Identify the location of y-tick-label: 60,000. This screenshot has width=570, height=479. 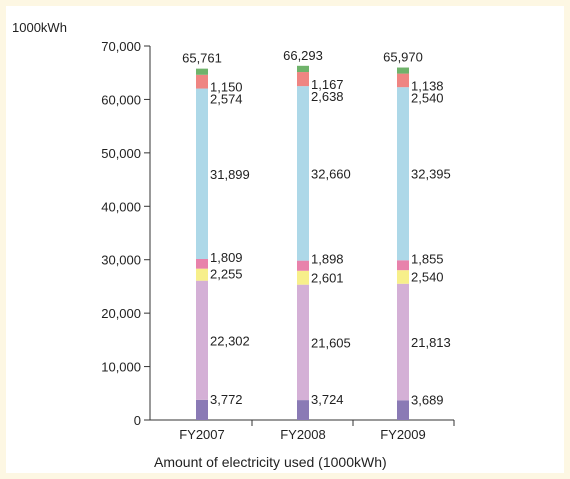
(121, 99).